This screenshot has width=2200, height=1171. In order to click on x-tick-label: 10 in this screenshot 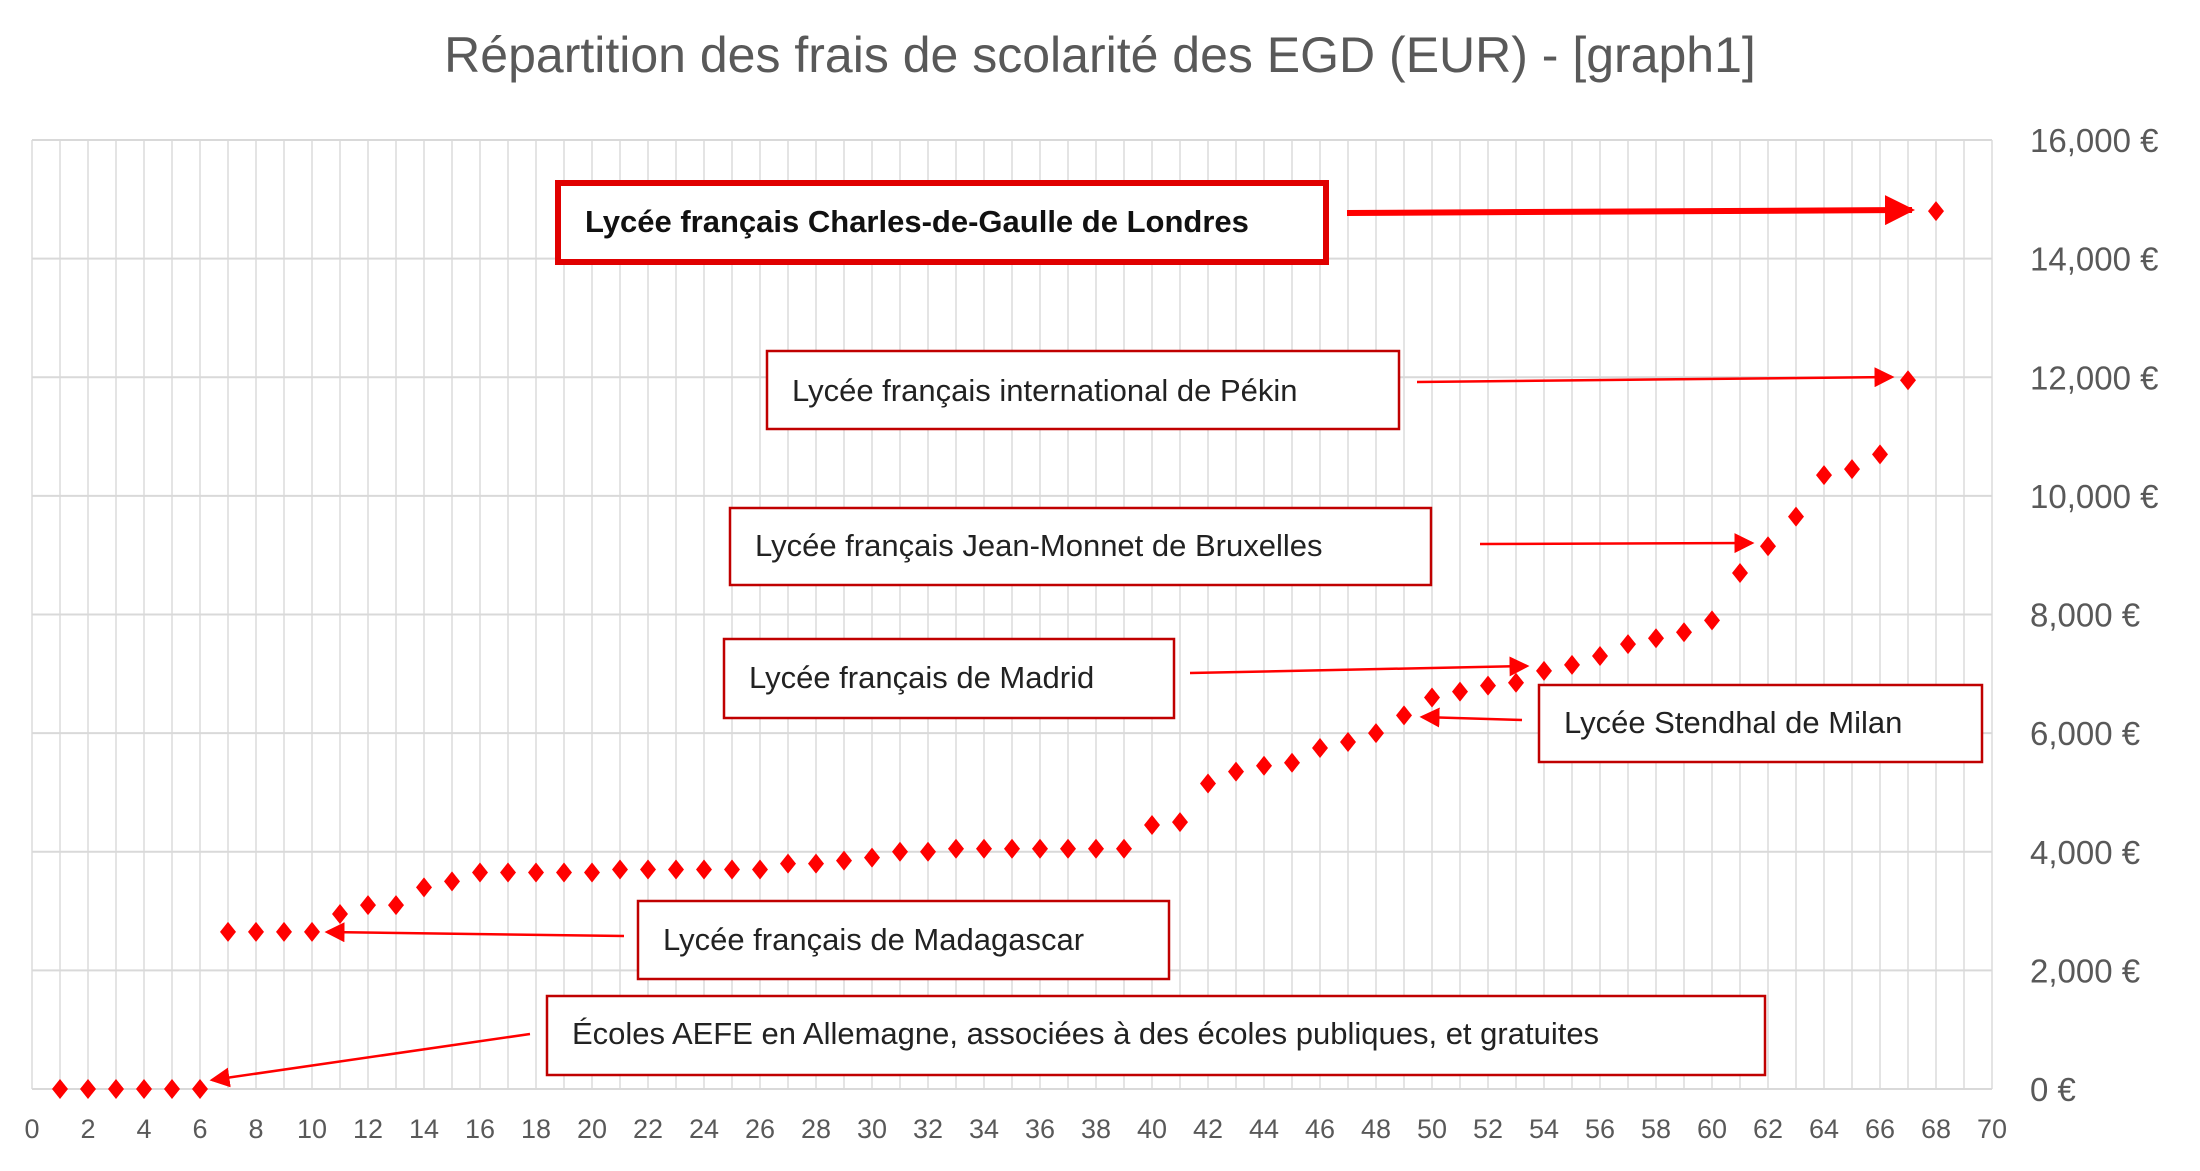, I will do `click(312, 1129)`.